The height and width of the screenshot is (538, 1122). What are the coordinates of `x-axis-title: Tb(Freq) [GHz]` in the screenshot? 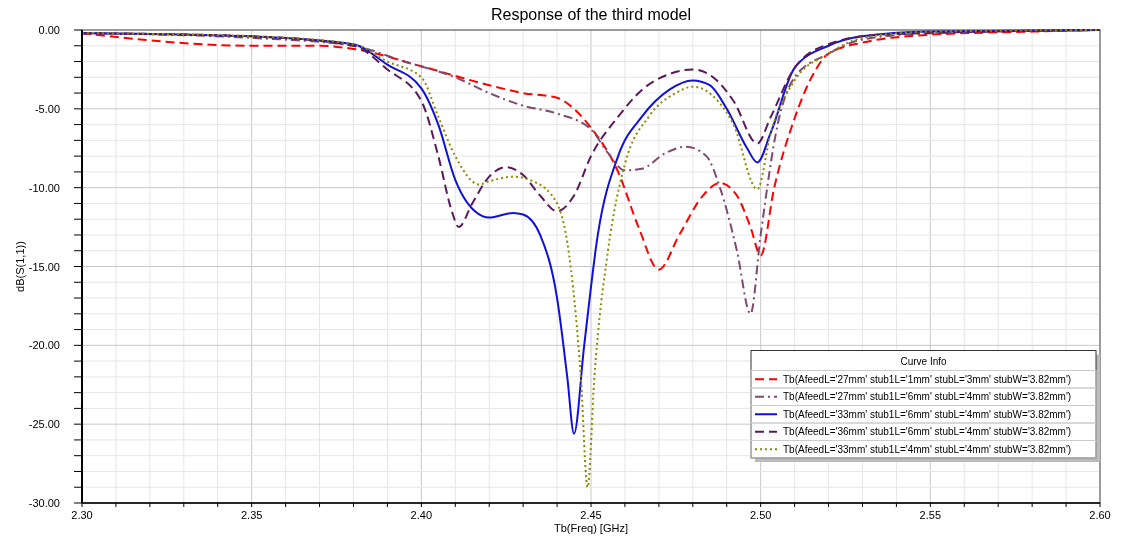 It's located at (591, 528).